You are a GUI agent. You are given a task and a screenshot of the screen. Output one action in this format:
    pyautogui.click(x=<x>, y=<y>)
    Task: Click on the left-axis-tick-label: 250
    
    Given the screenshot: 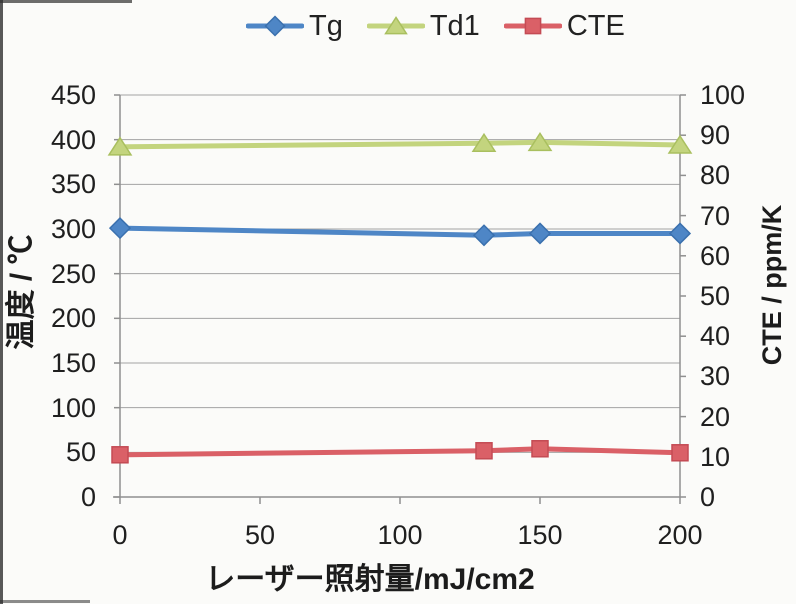 What is the action you would take?
    pyautogui.click(x=73, y=273)
    